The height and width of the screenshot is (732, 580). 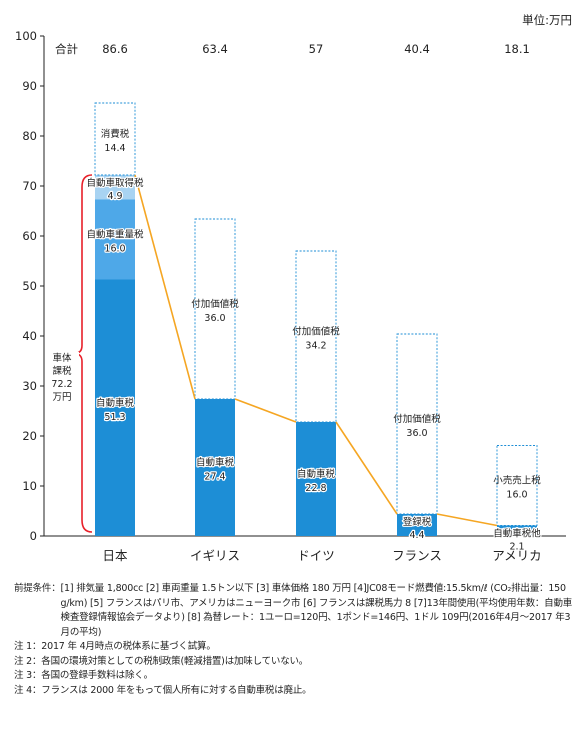 I want to click on segment-label: 自動車重量税, so click(x=115, y=235).